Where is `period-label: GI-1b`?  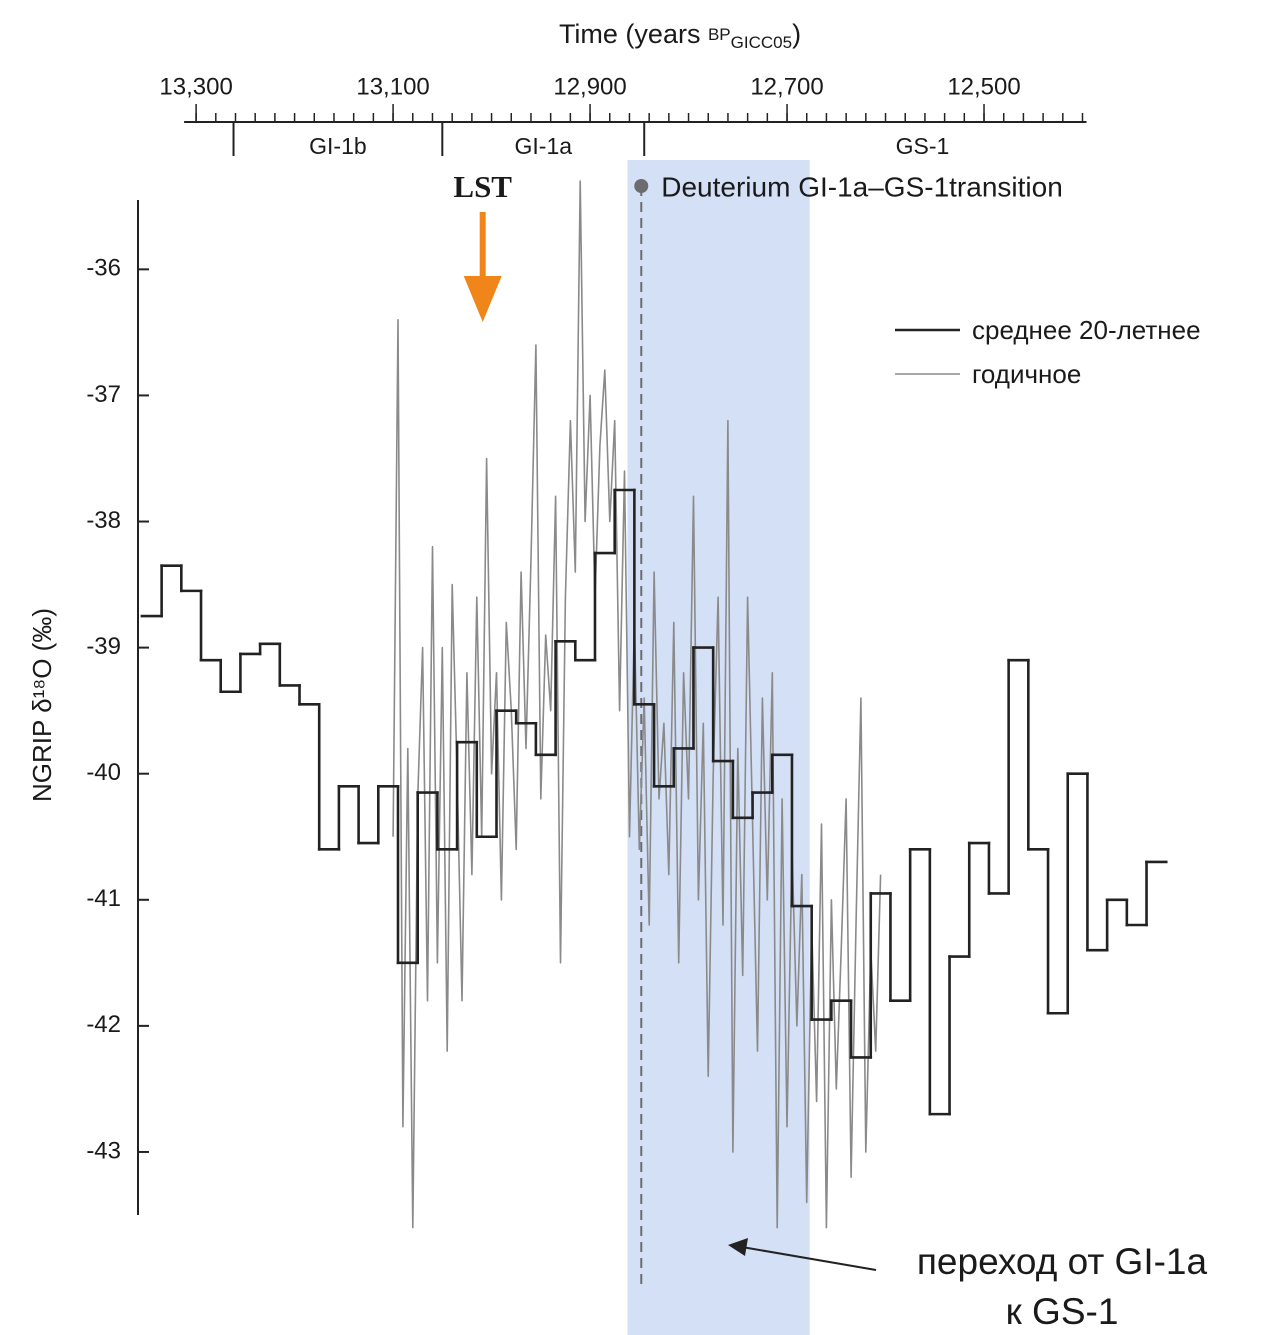
period-label: GI-1b is located at coordinates (338, 146).